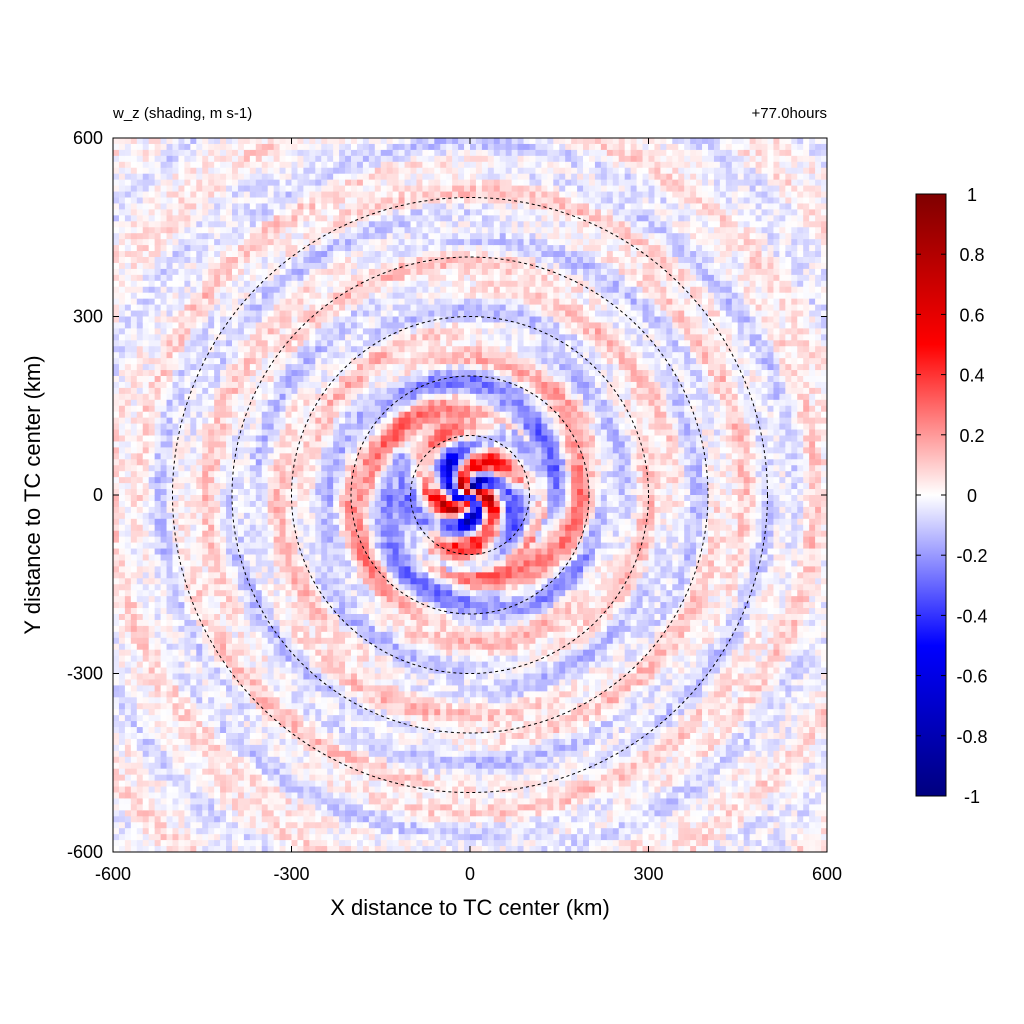 The image size is (1024, 1024). What do you see at coordinates (972, 195) in the screenshot?
I see `colorbar-tick-label: 1` at bounding box center [972, 195].